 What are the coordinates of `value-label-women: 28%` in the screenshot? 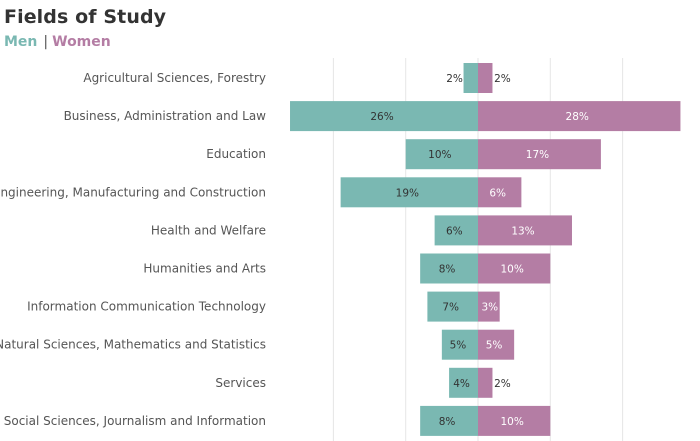 It's located at (577, 117).